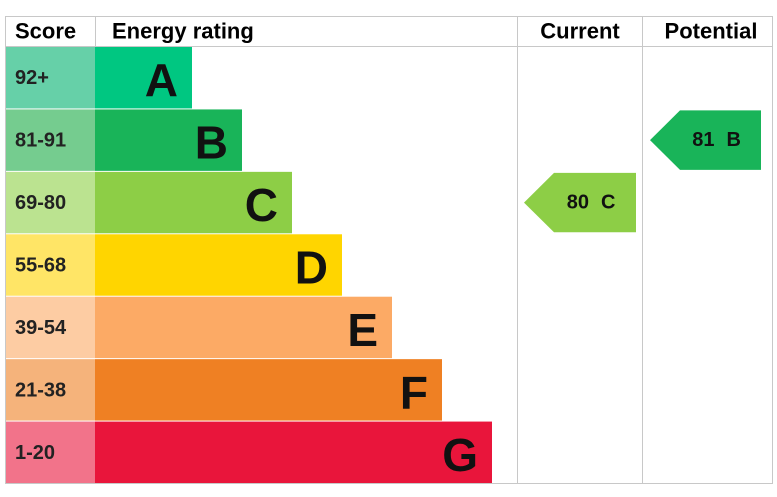 Image resolution: width=777 pixels, height=497 pixels. I want to click on rating-letter: B, so click(211, 143).